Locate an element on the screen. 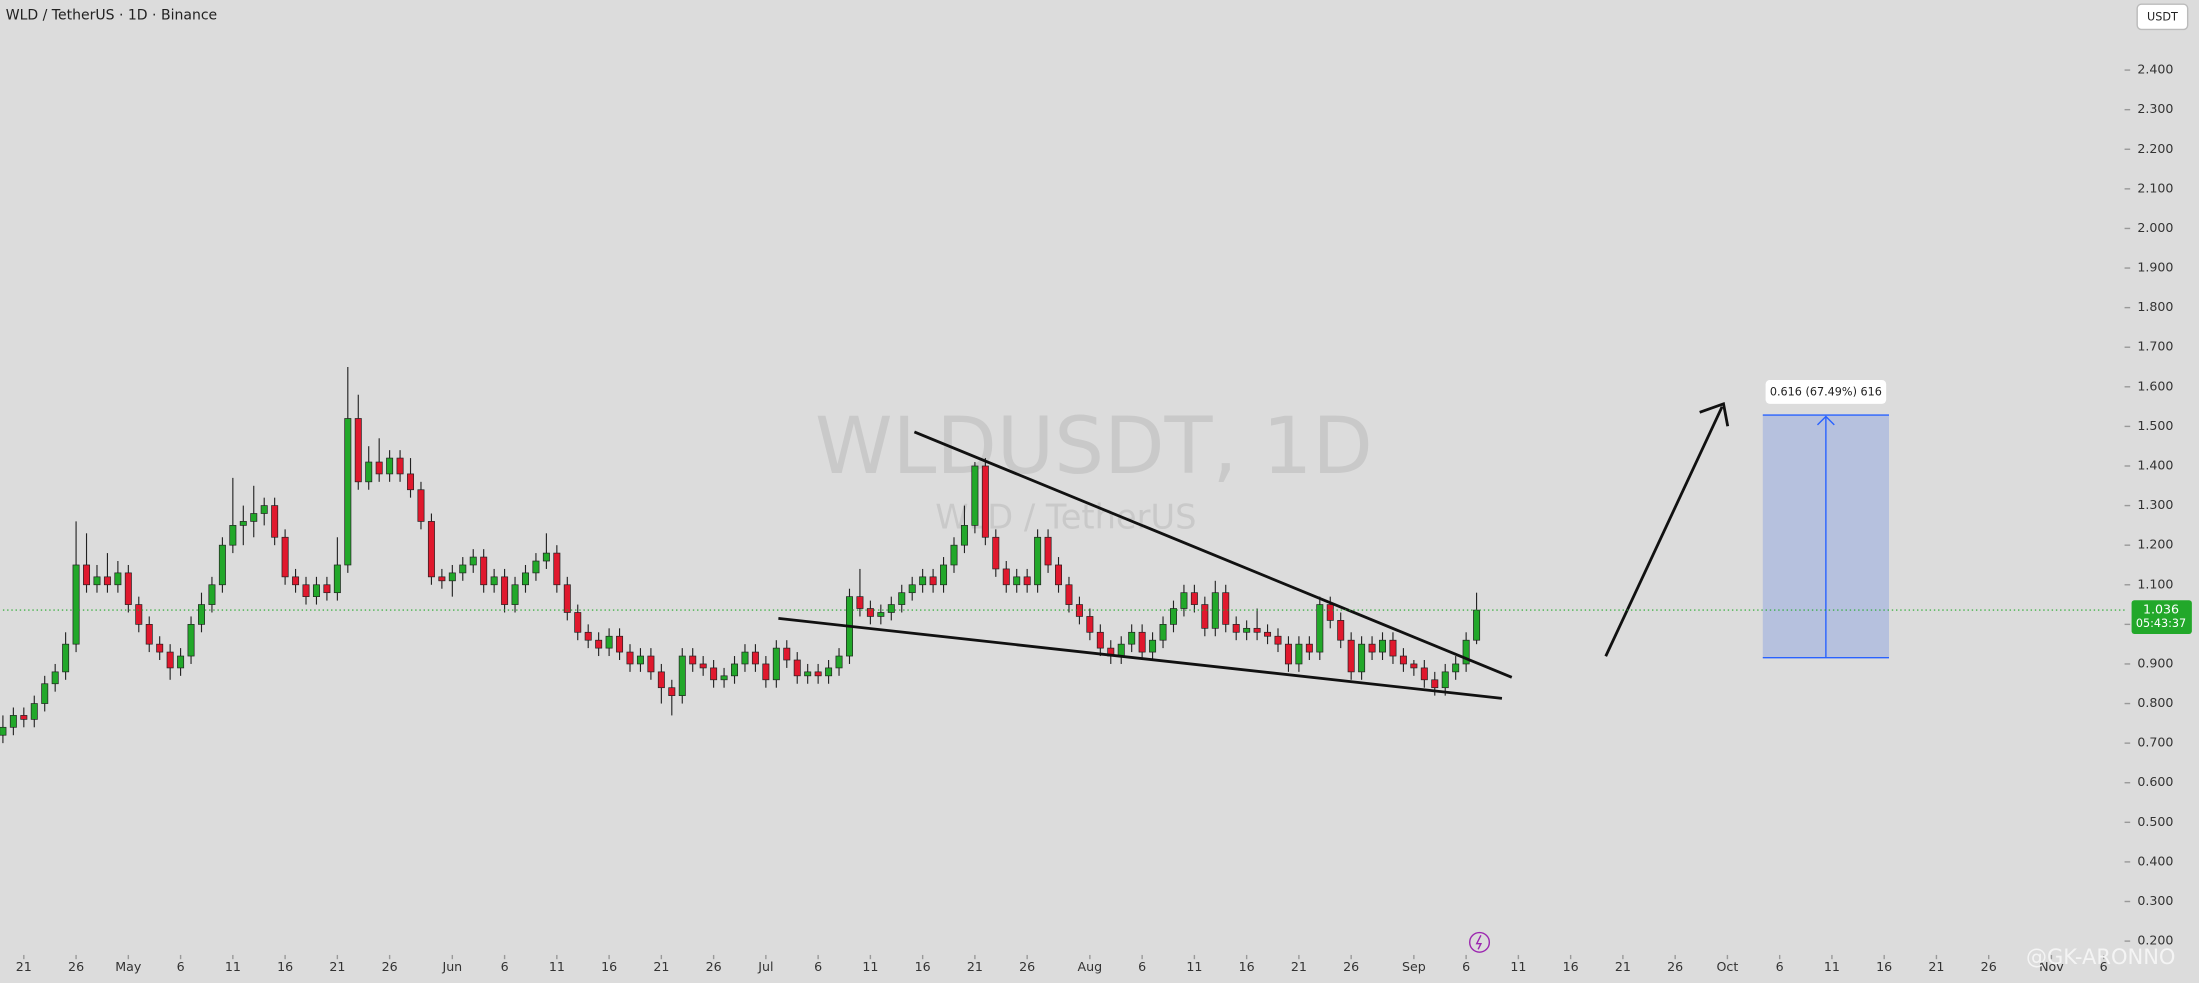 The height and width of the screenshot is (983, 2199). event-icon is located at coordinates (1480, 942).